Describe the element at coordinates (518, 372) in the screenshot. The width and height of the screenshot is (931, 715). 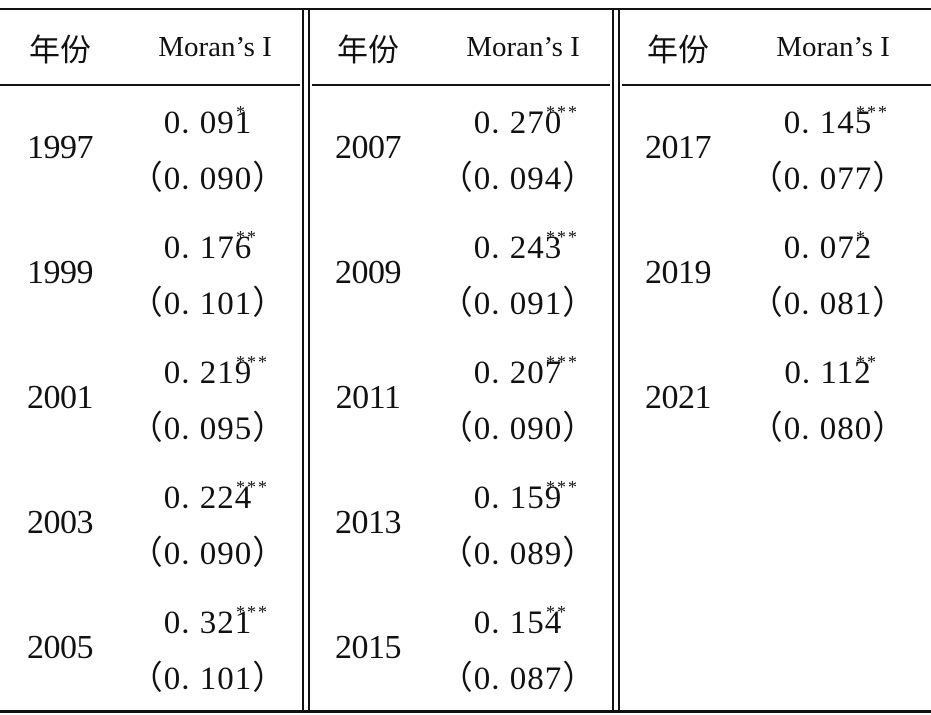
I see `moran-value: 0. 207` at that location.